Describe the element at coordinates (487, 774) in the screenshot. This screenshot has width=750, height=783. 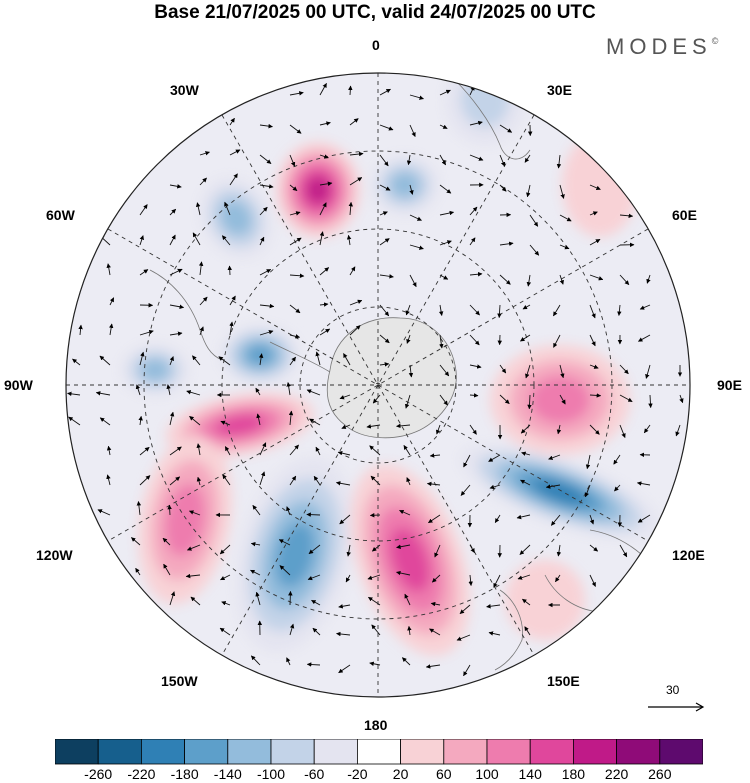
I see `colorbar-tick-label: 100` at that location.